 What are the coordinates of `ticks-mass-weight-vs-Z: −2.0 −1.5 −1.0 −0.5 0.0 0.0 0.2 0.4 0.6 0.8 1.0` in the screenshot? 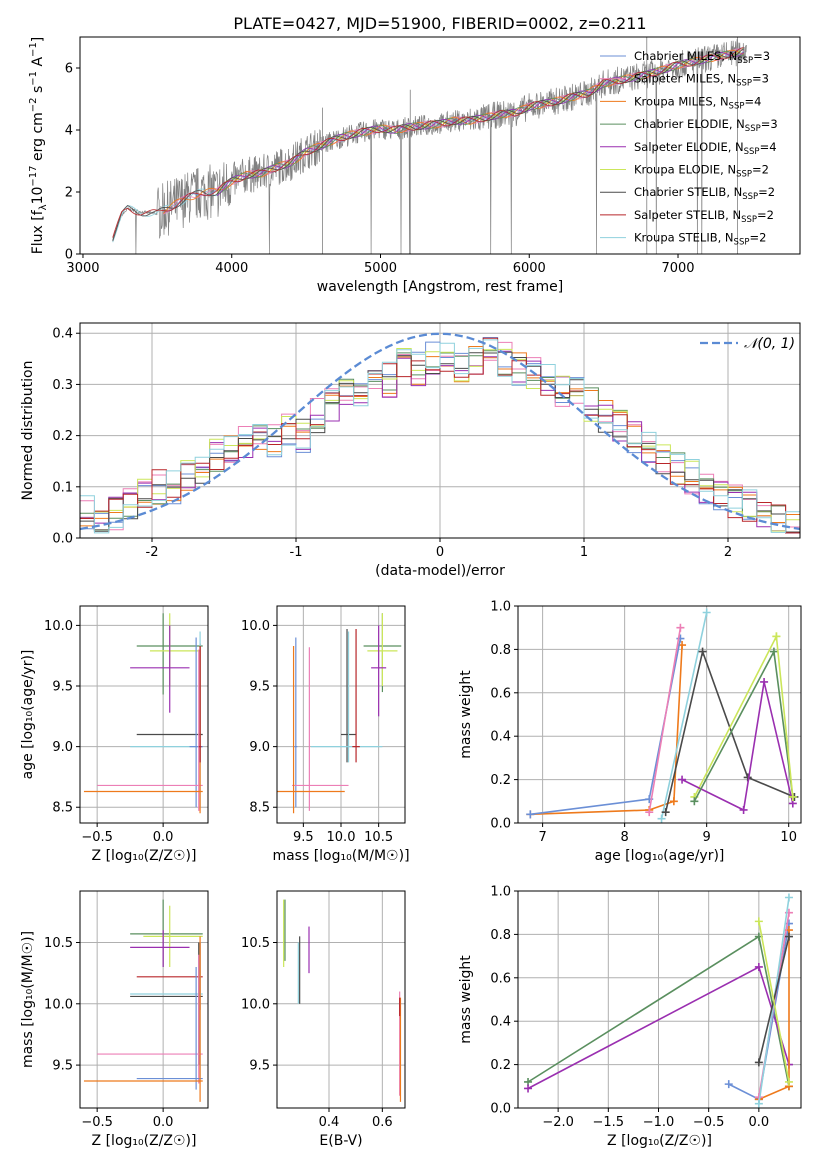 It's located at (629, 1008).